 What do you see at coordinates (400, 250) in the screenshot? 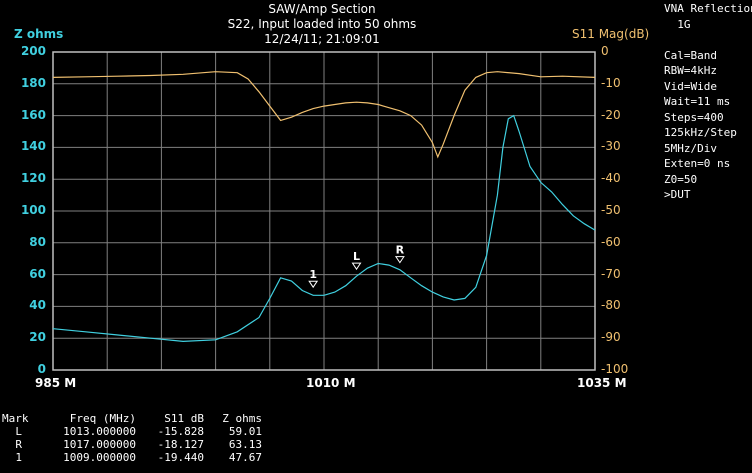
I see `marker-label-R: R` at bounding box center [400, 250].